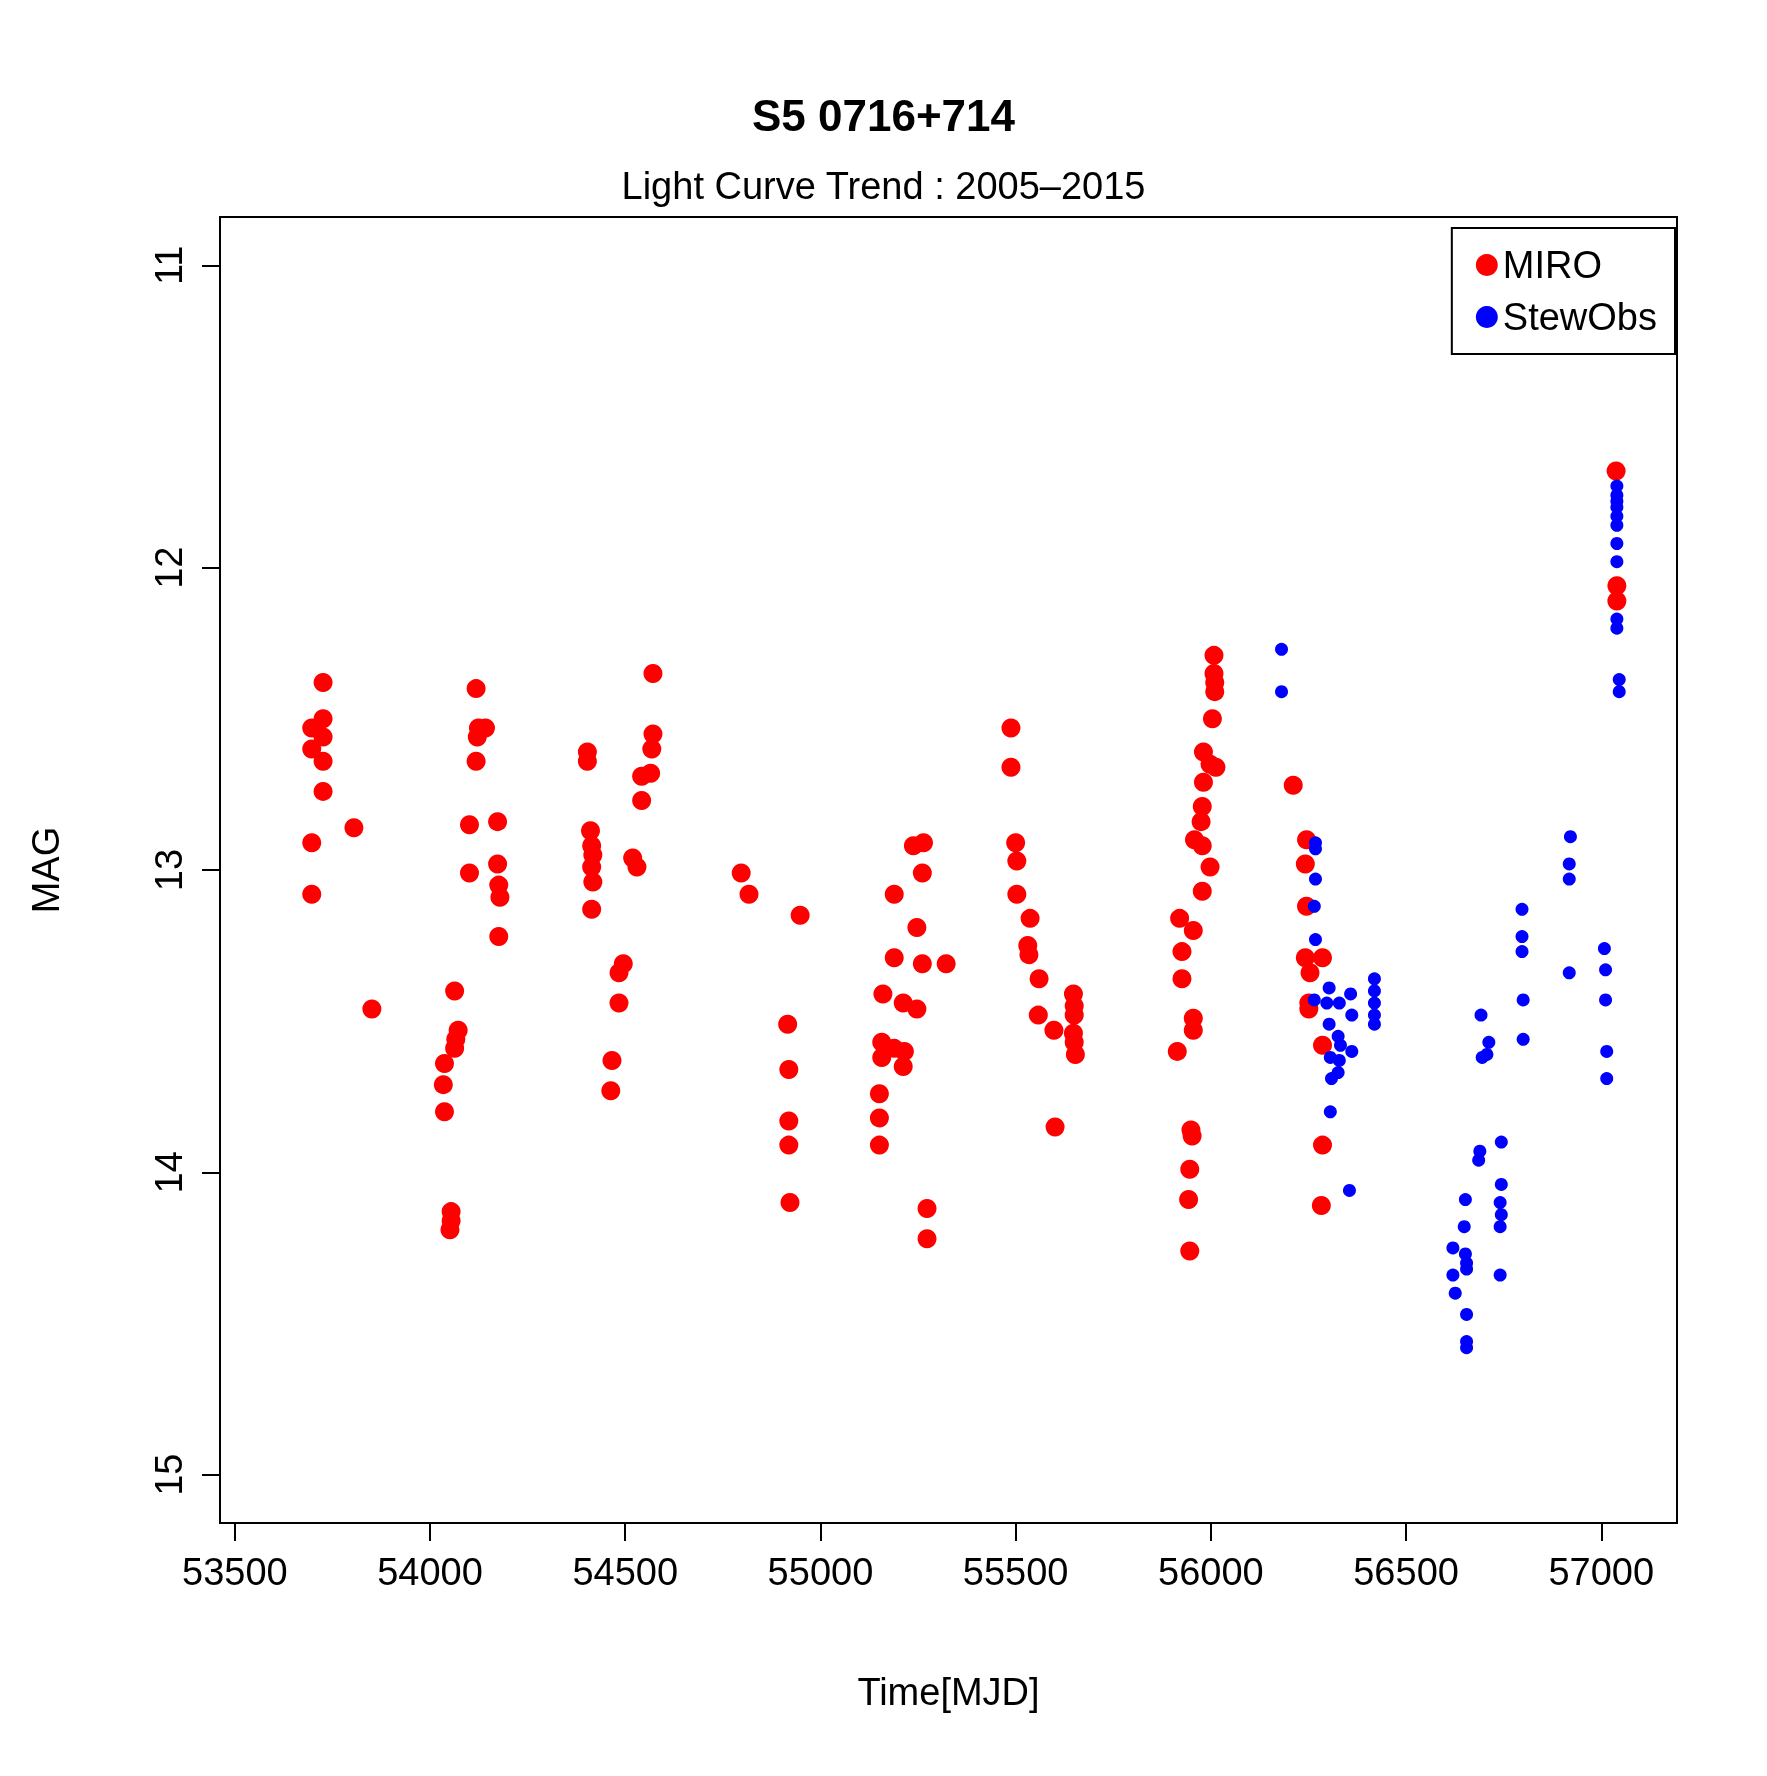 Image resolution: width=1767 pixels, height=1776 pixels. I want to click on chart-title: S5 0716+714, so click(883, 115).